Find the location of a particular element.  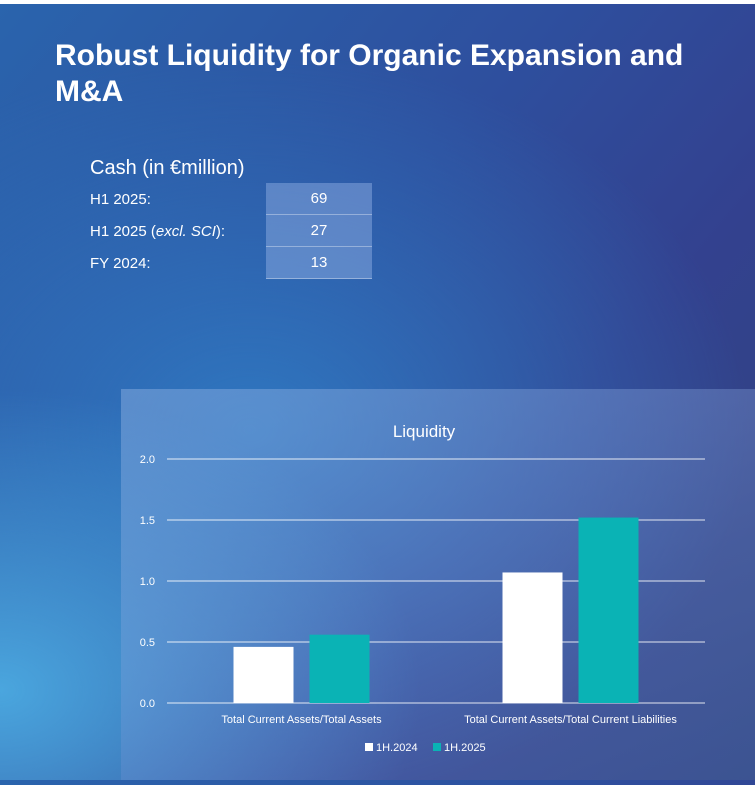

chart-title: Liquidity is located at coordinates (424, 431).